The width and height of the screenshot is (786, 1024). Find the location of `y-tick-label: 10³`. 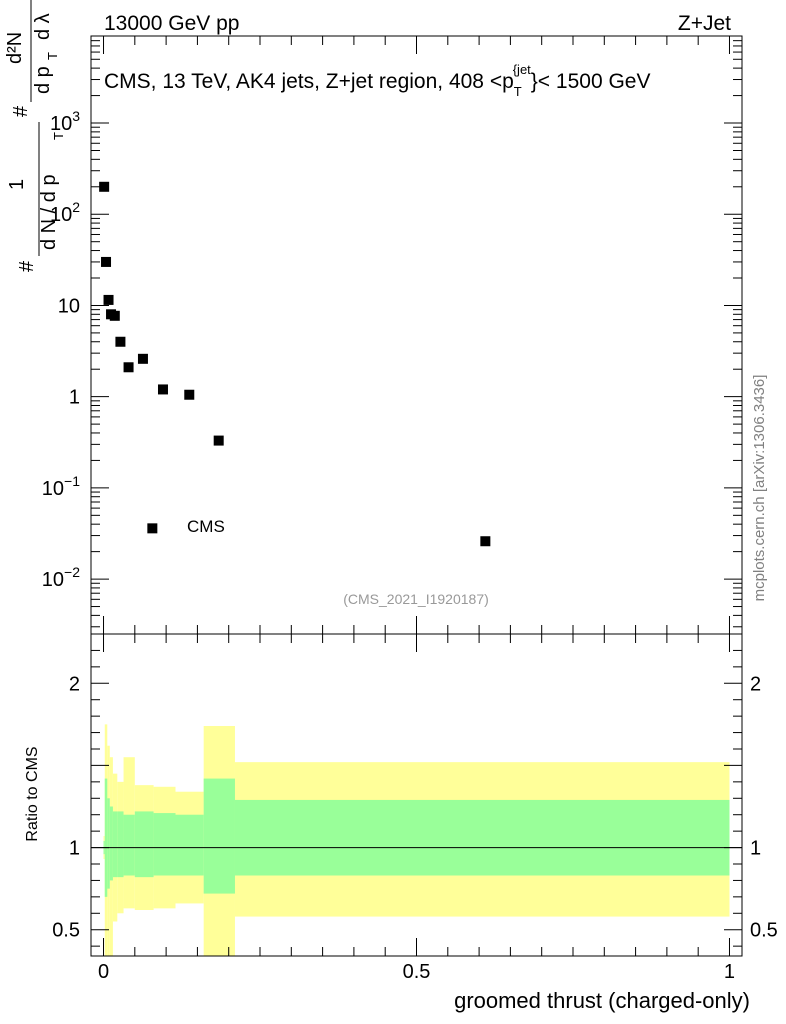

y-tick-label: 10³ is located at coordinates (65, 121).